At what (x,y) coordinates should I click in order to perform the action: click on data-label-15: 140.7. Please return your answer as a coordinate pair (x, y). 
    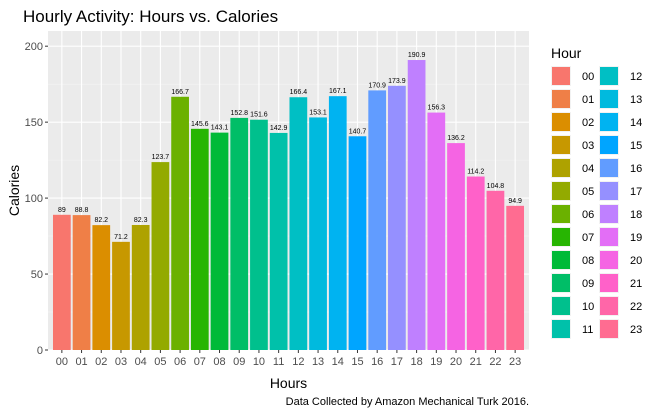
    Looking at the image, I should click on (358, 131).